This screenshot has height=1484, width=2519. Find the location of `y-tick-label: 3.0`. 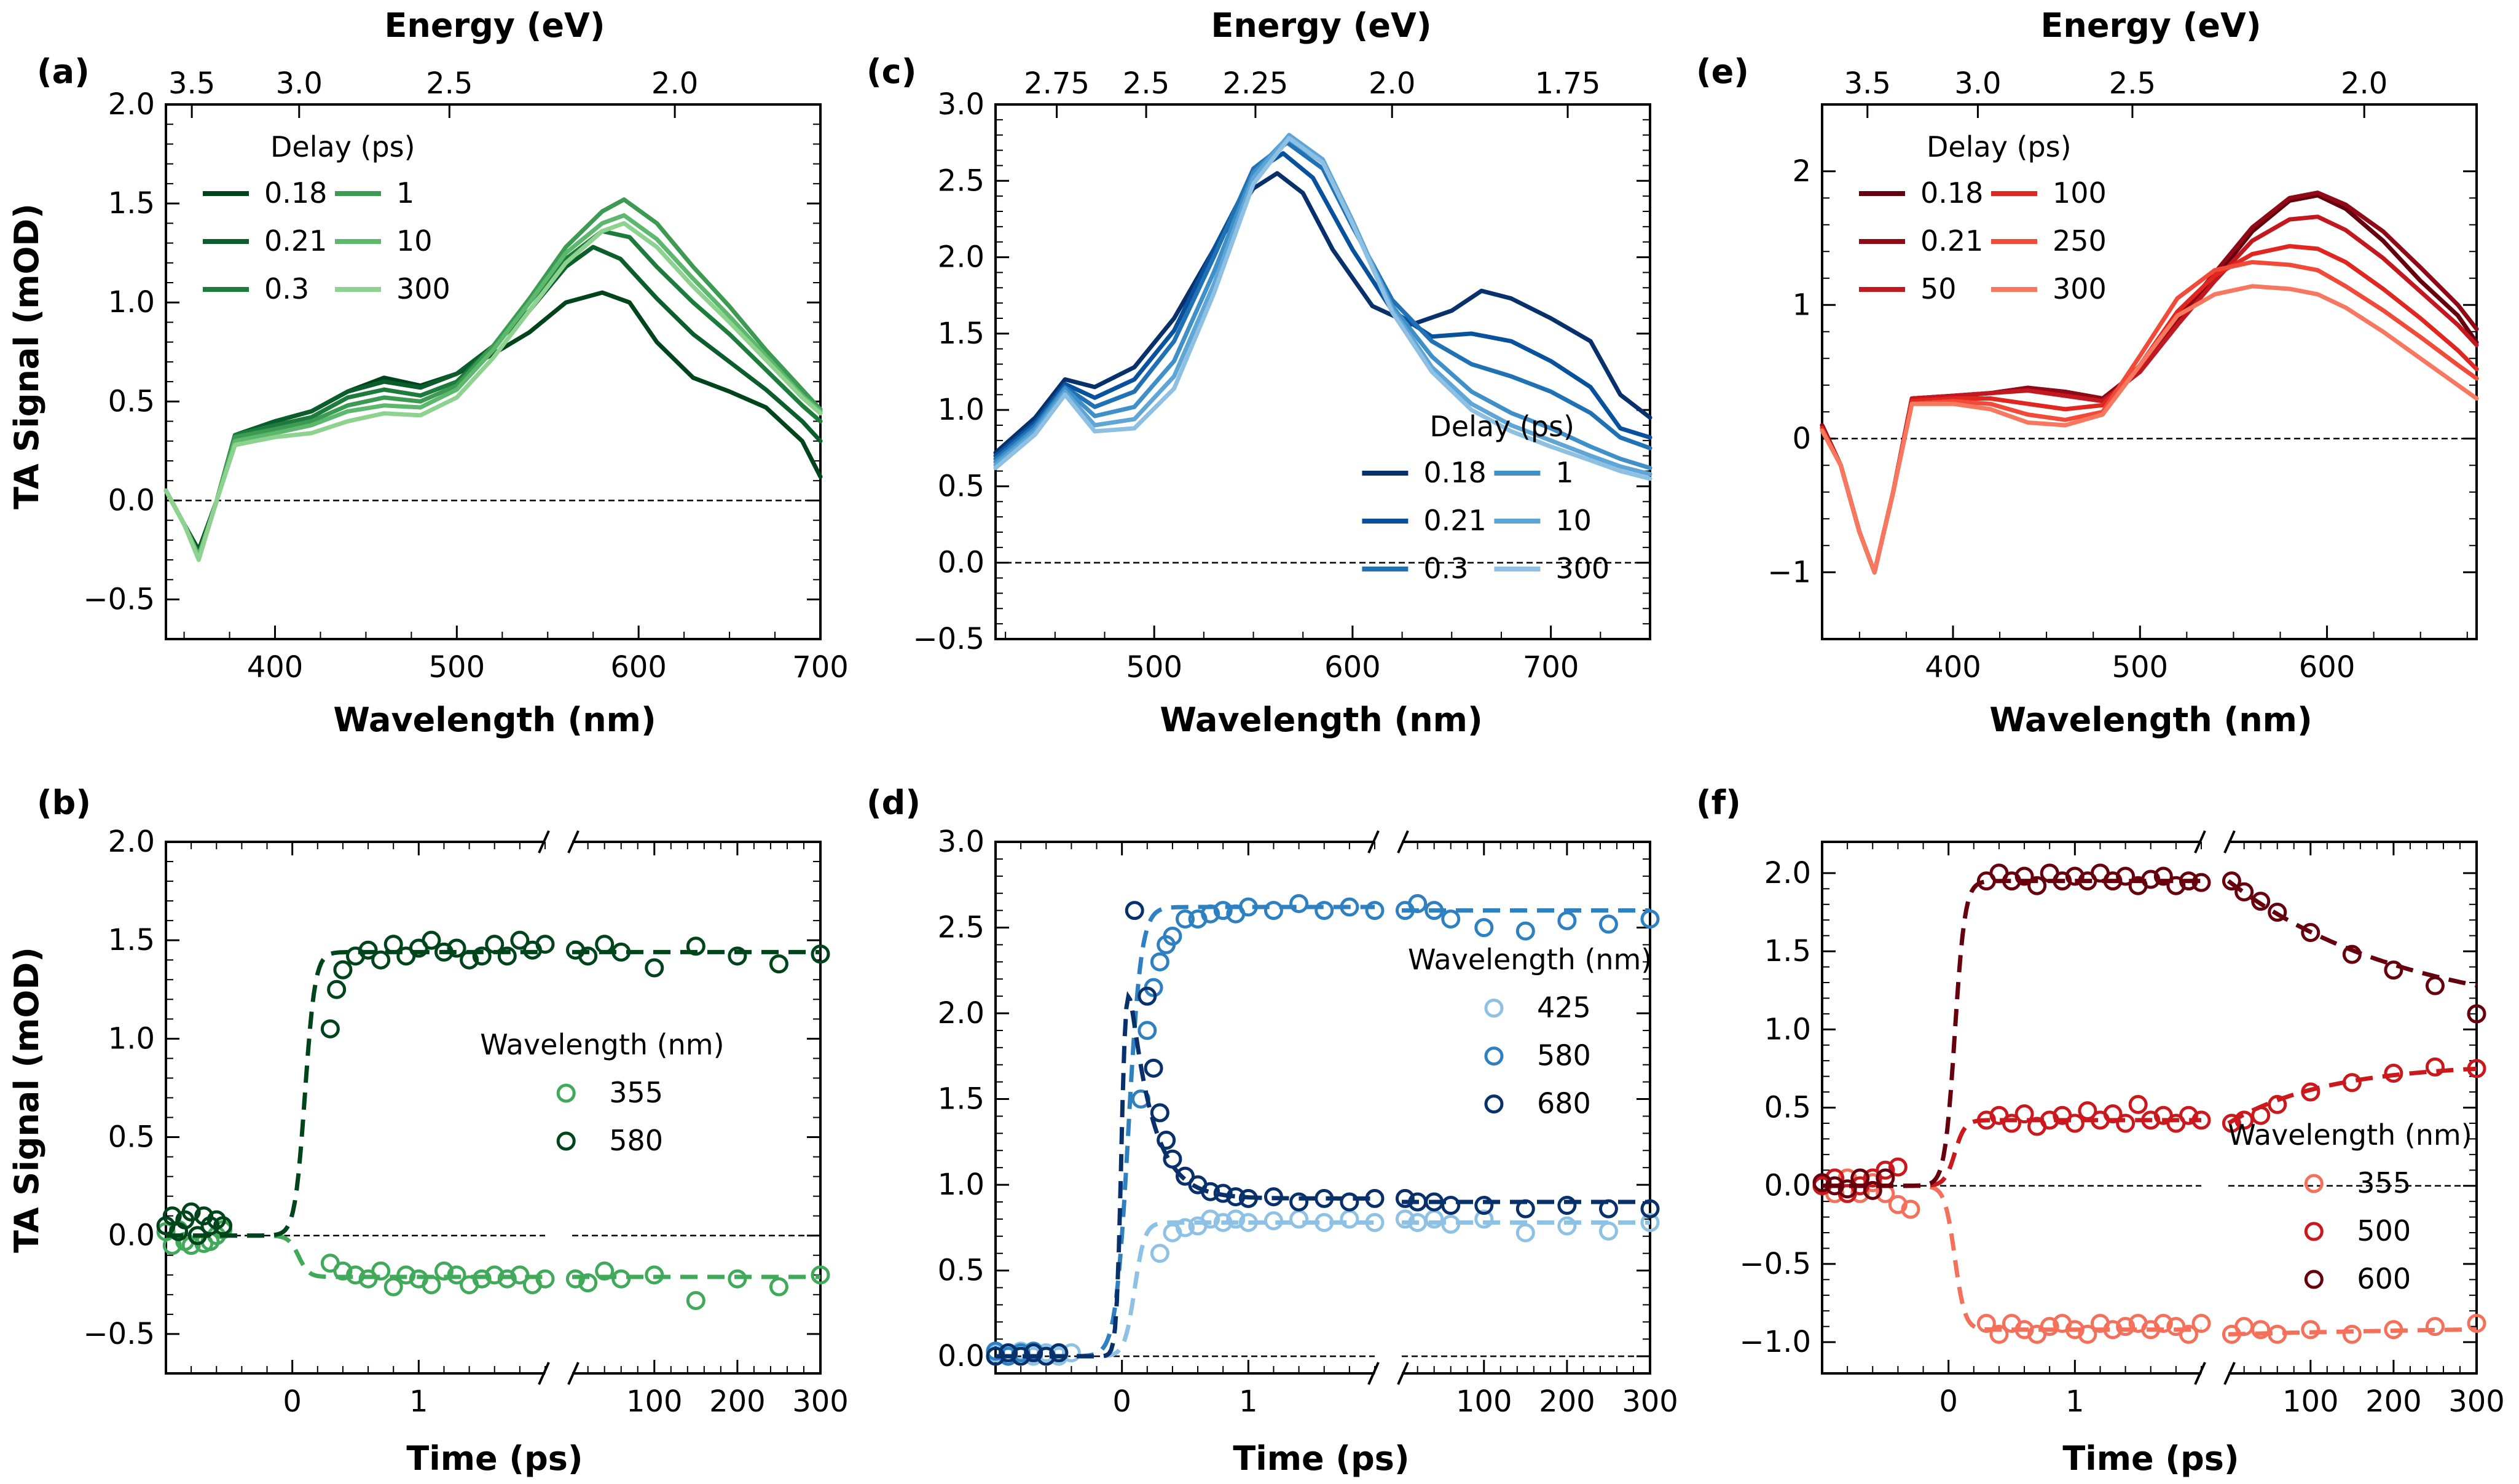

y-tick-label: 3.0 is located at coordinates (961, 842).